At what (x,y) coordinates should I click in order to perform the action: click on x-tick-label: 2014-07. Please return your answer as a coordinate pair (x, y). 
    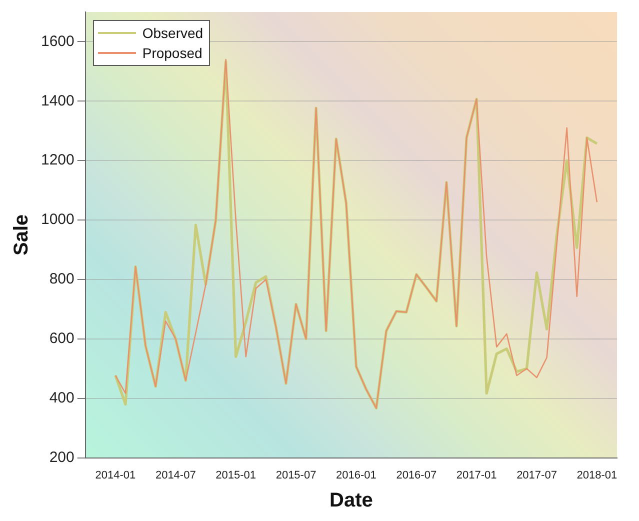
    Looking at the image, I should click on (175, 475).